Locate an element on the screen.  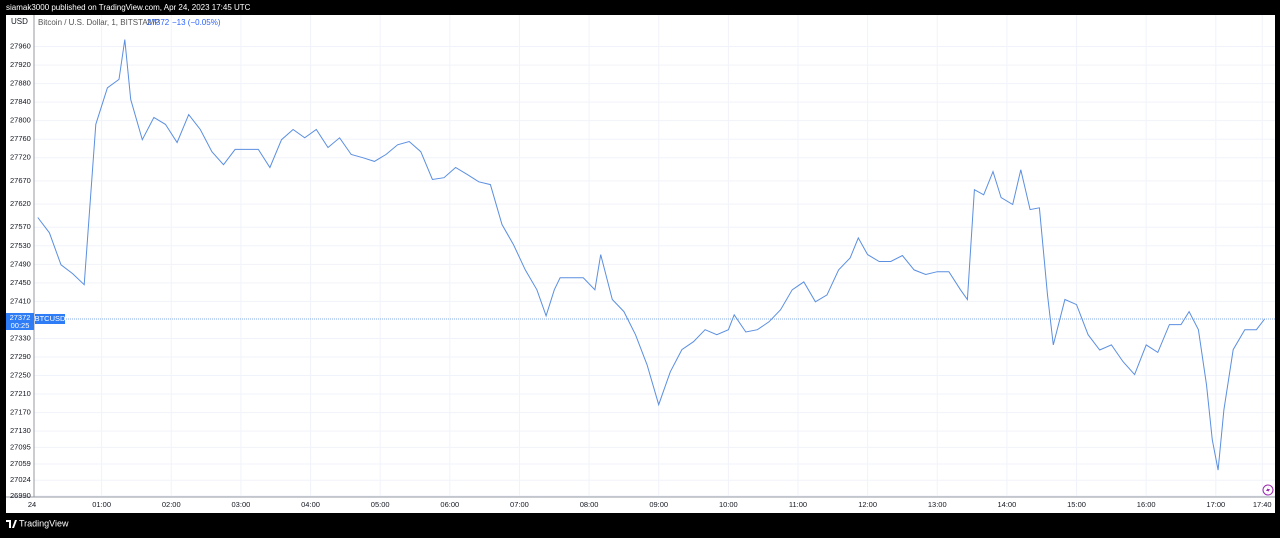
price-tag-value: 27372 is located at coordinates (20, 317).